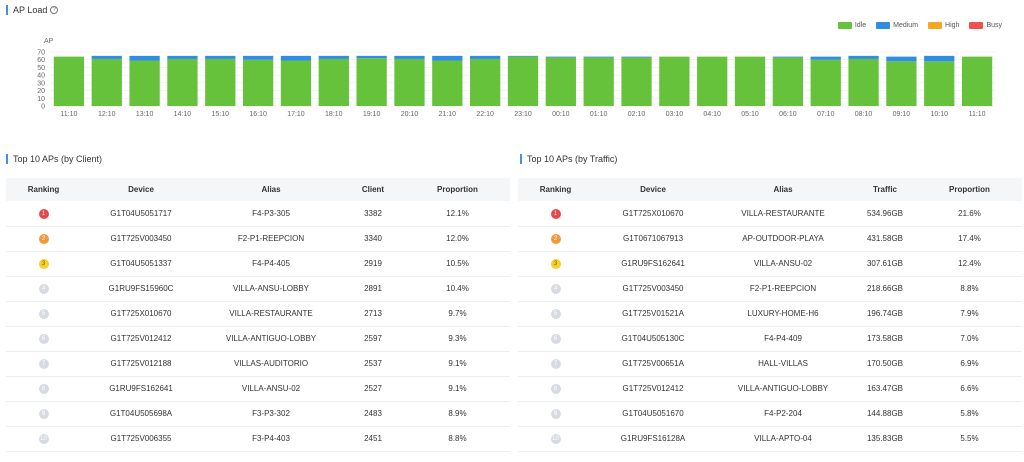 Image resolution: width=1024 pixels, height=462 pixels. I want to click on alias-cell: VILLA-APTO-04, so click(783, 439).